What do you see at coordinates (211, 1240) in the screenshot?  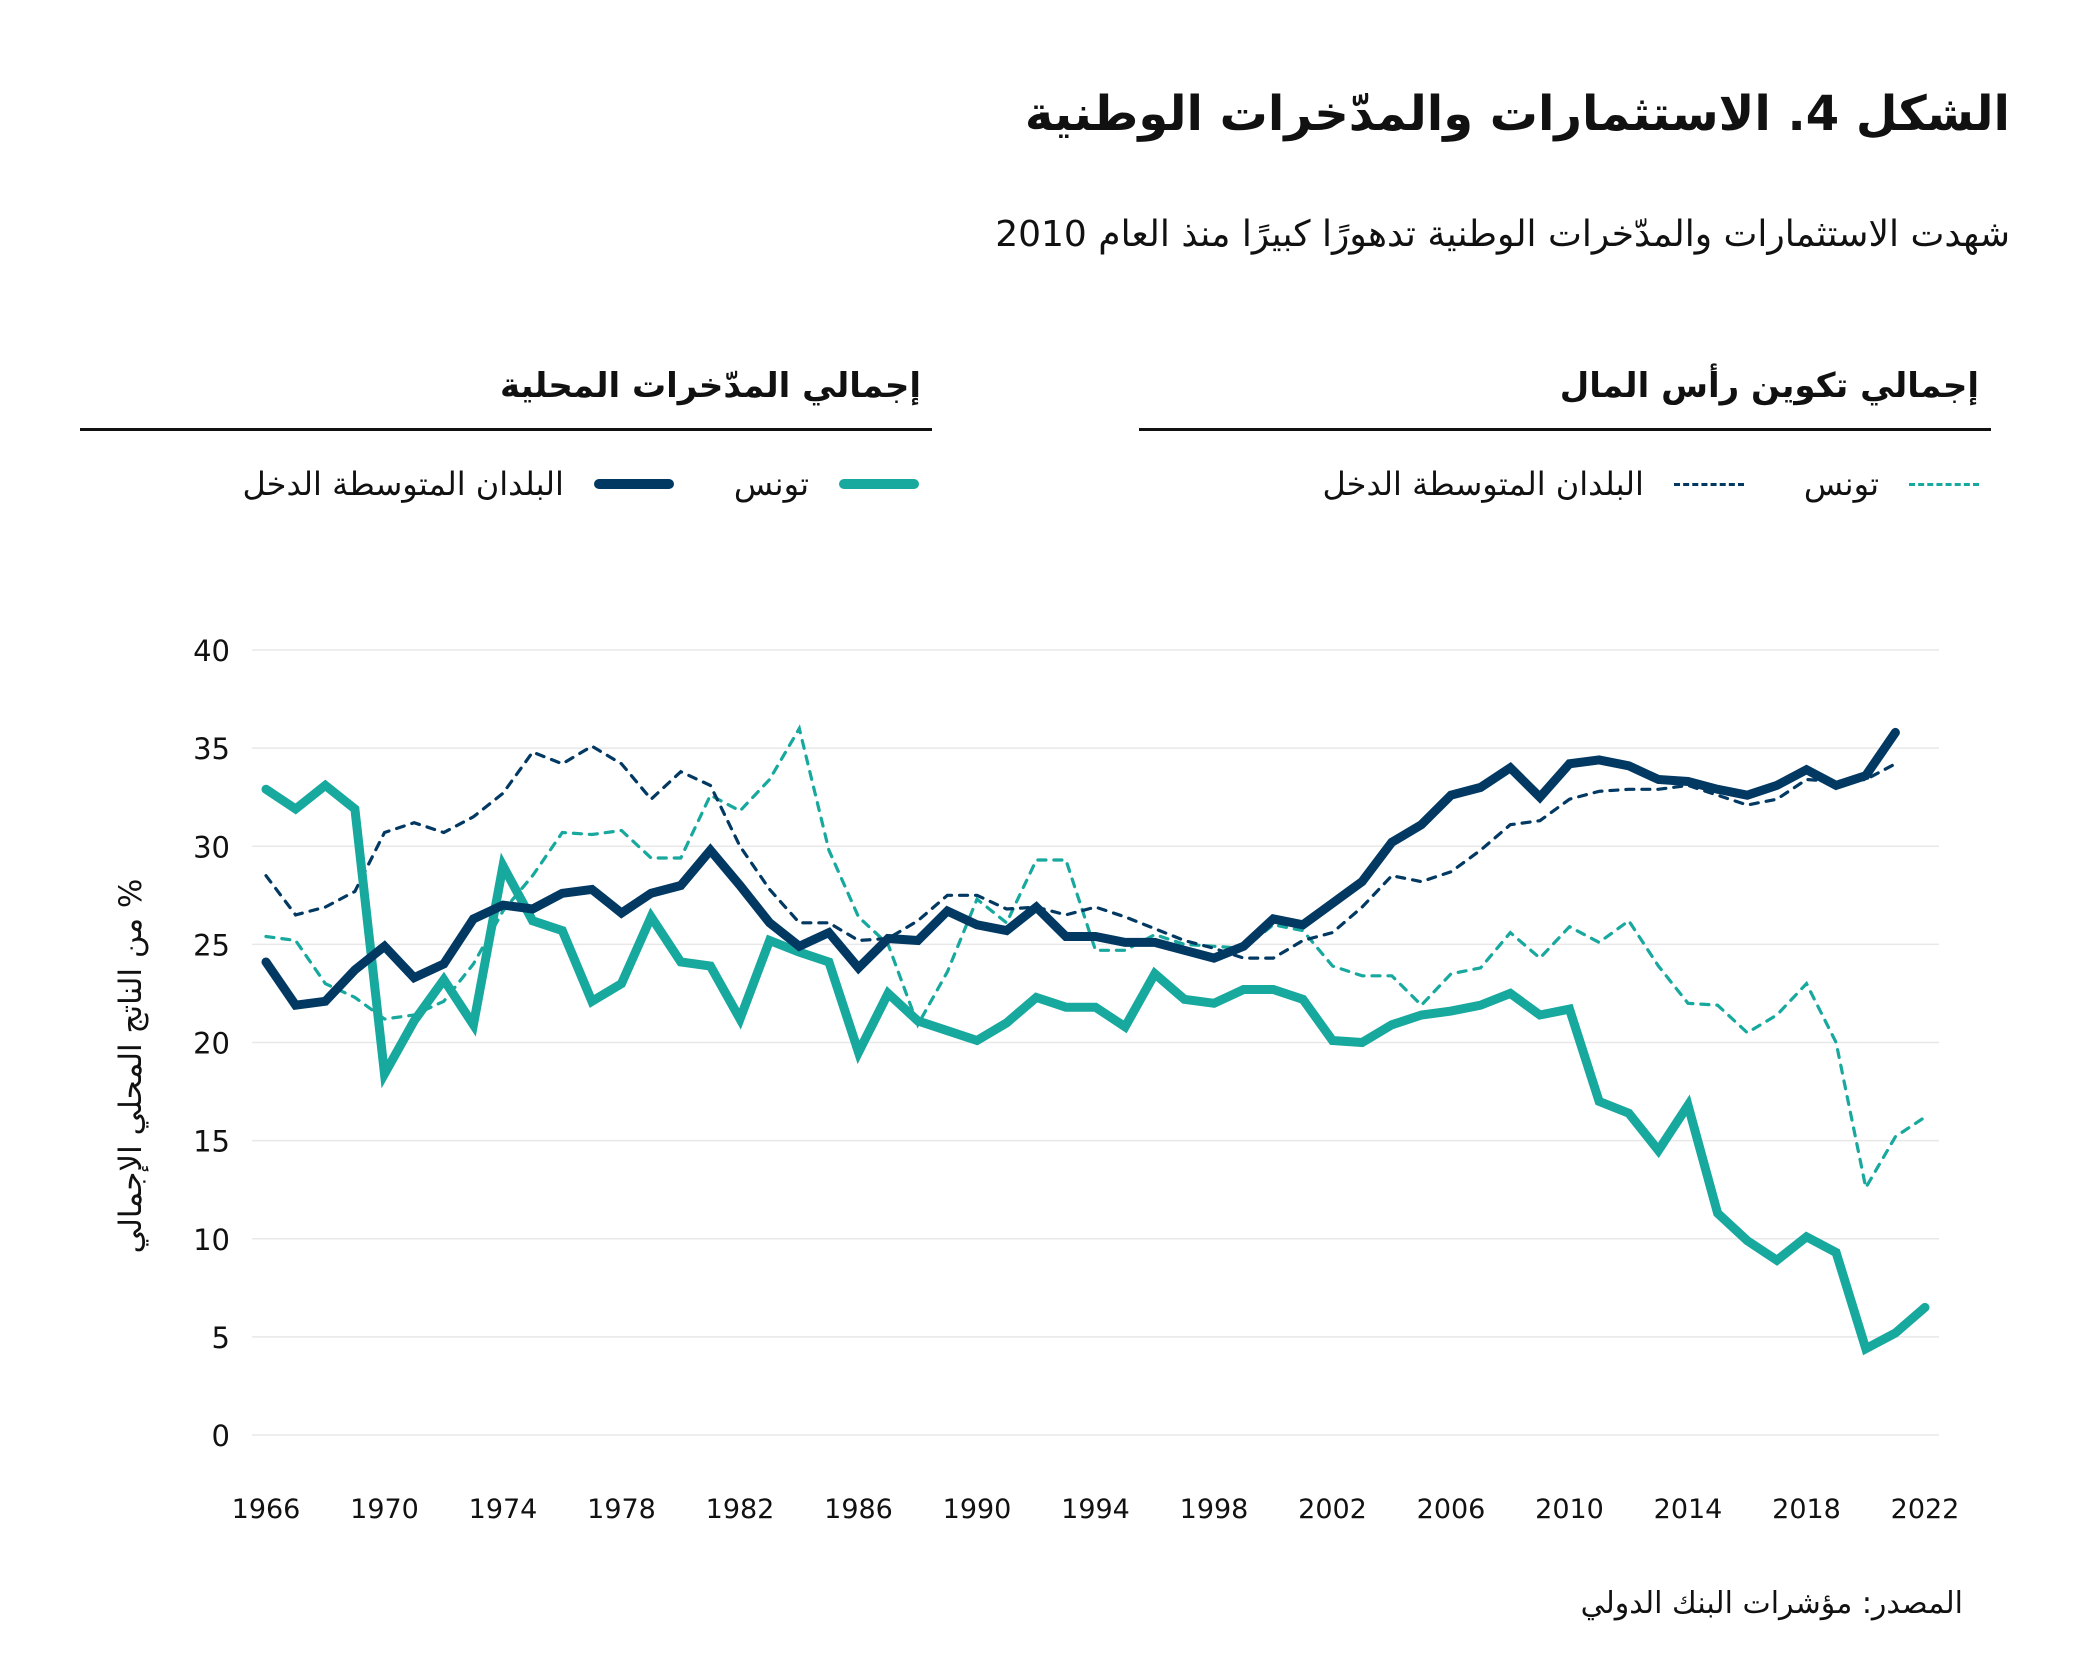 I see `y-tick-label: 10` at bounding box center [211, 1240].